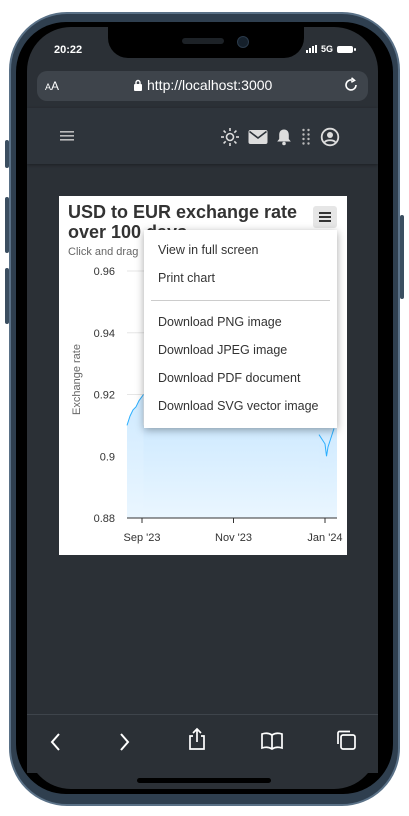  Describe the element at coordinates (238, 406) in the screenshot. I see `menu-download-svg: Download SVG vector image` at that location.